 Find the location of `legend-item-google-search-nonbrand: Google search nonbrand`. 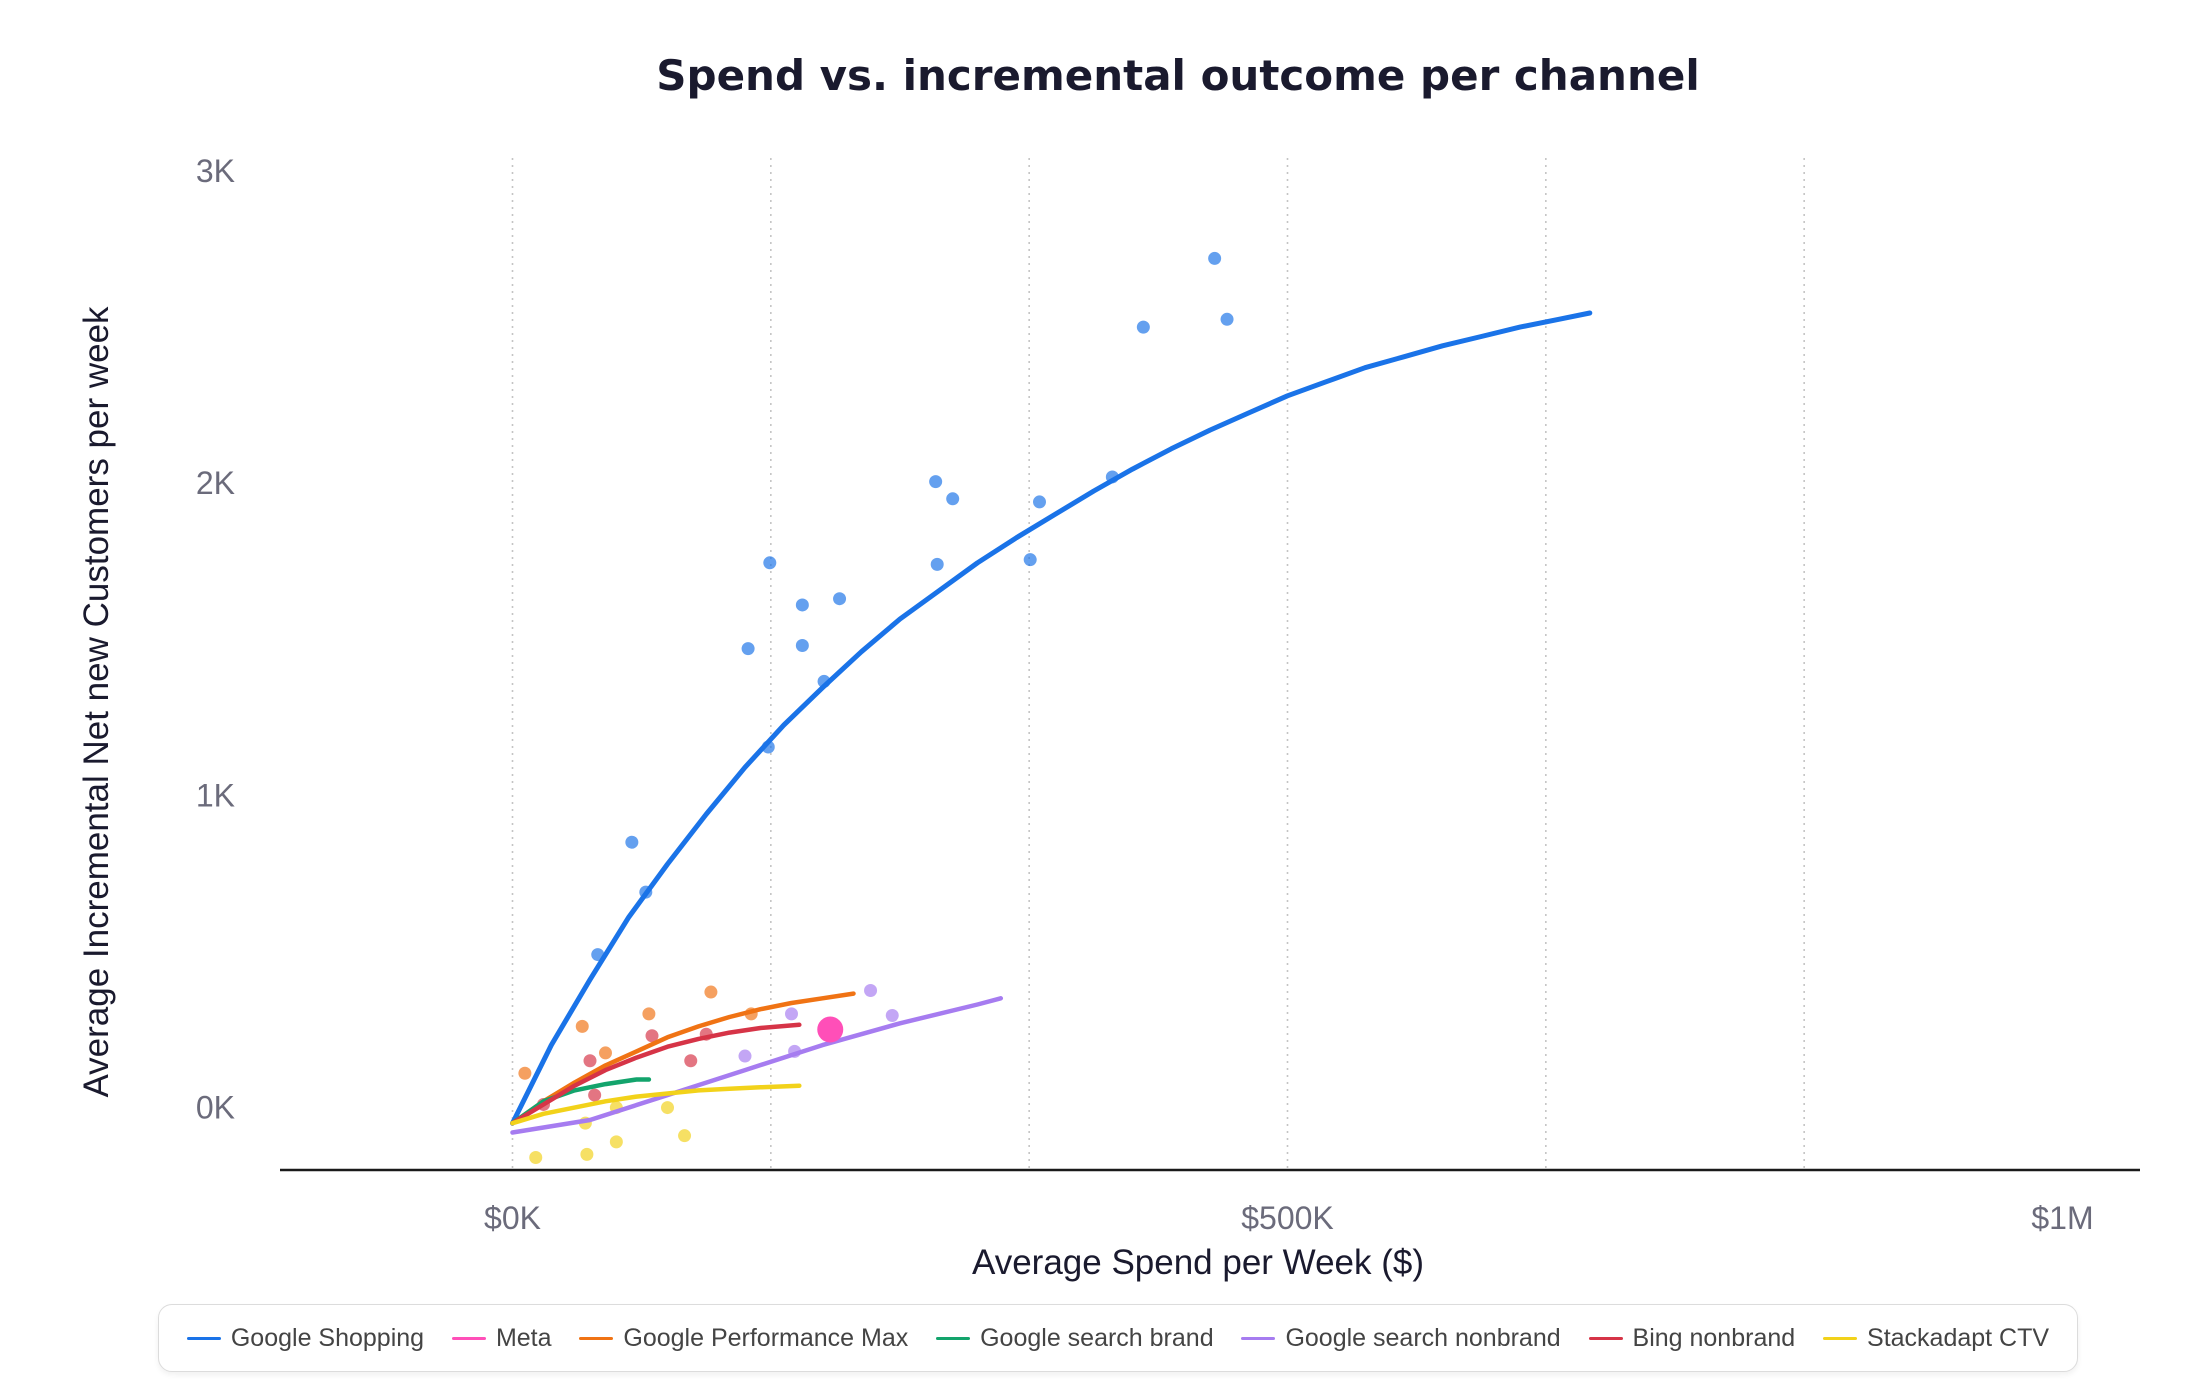

legend-item-google-search-nonbrand: Google search nonbrand is located at coordinates (1401, 1338).